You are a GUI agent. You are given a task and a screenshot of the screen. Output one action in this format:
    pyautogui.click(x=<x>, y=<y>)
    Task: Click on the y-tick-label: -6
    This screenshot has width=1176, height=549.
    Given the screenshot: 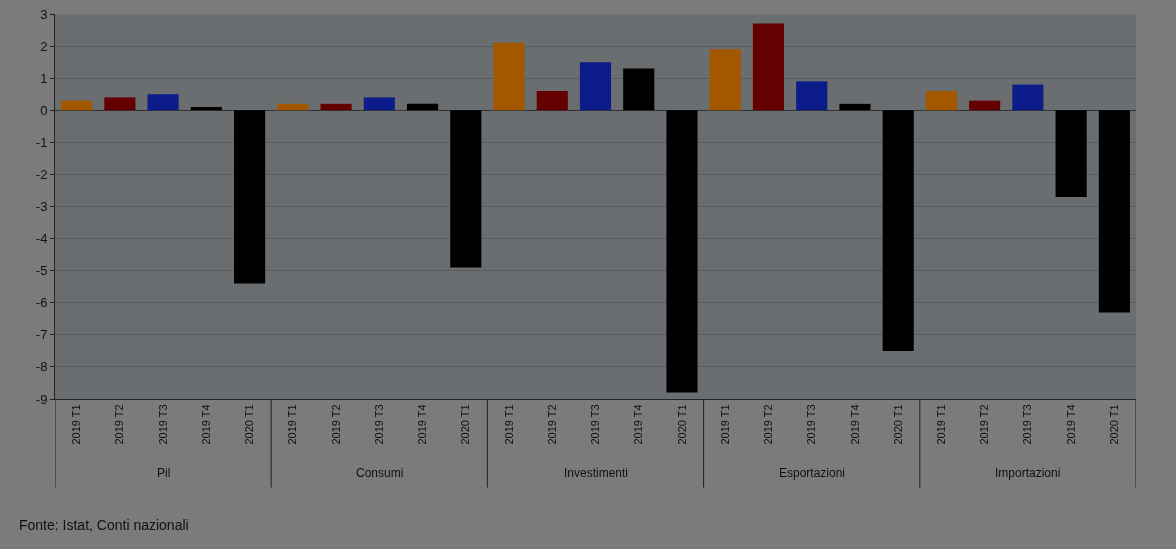 What is the action you would take?
    pyautogui.click(x=41, y=303)
    